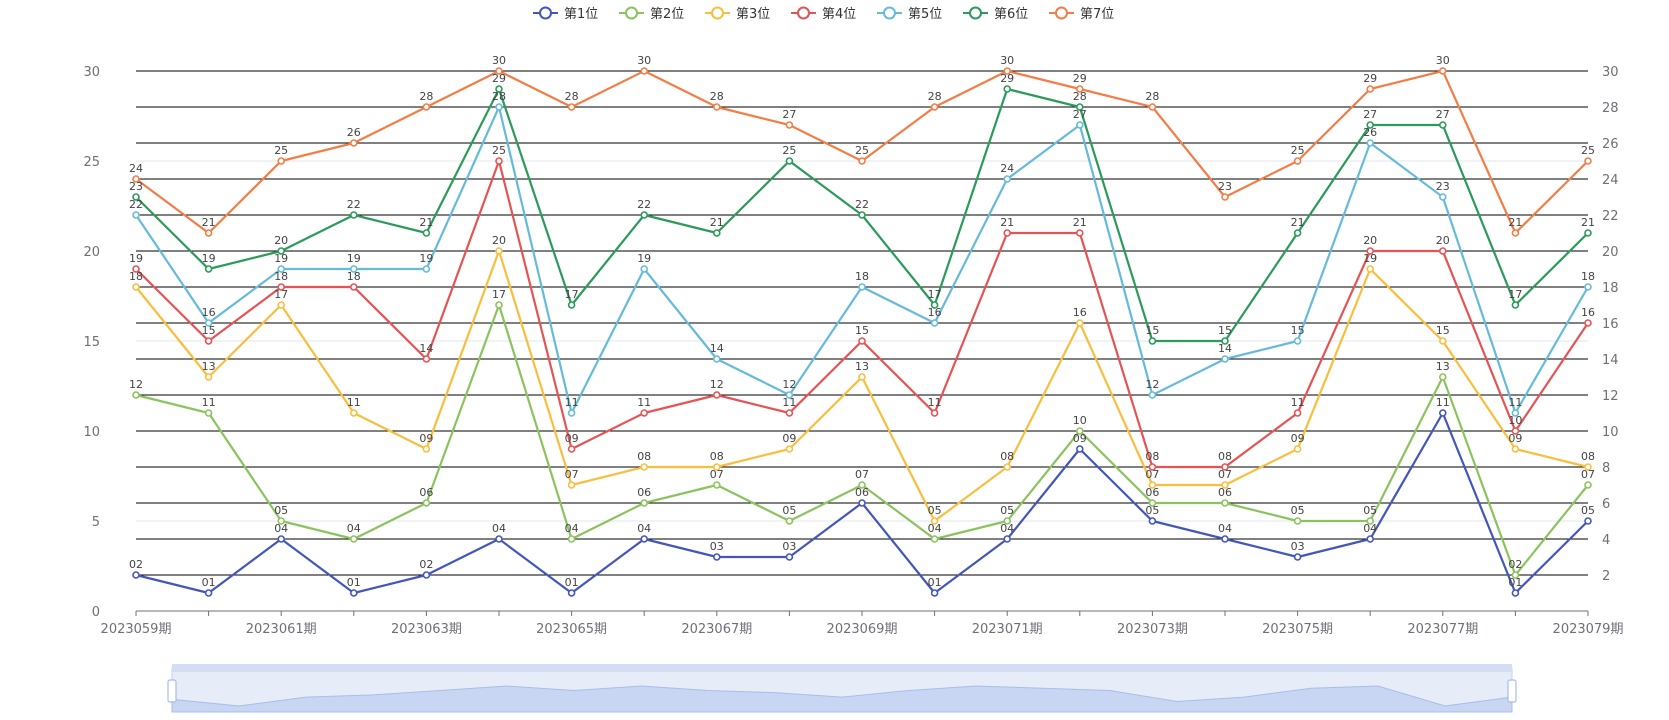  I want to click on zoom-handle-right, so click(1512, 691).